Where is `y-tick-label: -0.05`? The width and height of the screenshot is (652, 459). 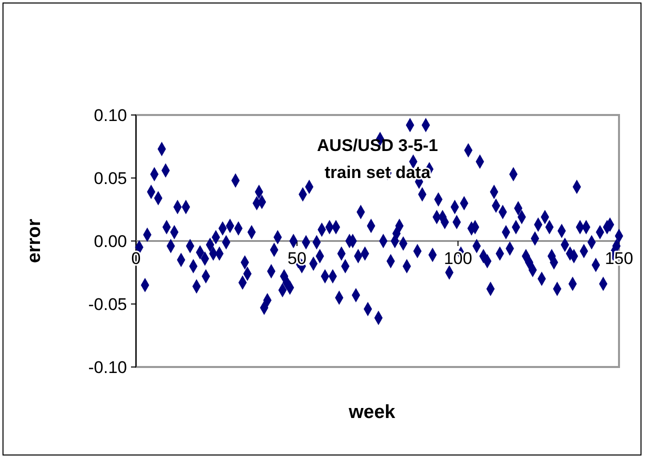 y-tick-label: -0.05 is located at coordinates (107, 304).